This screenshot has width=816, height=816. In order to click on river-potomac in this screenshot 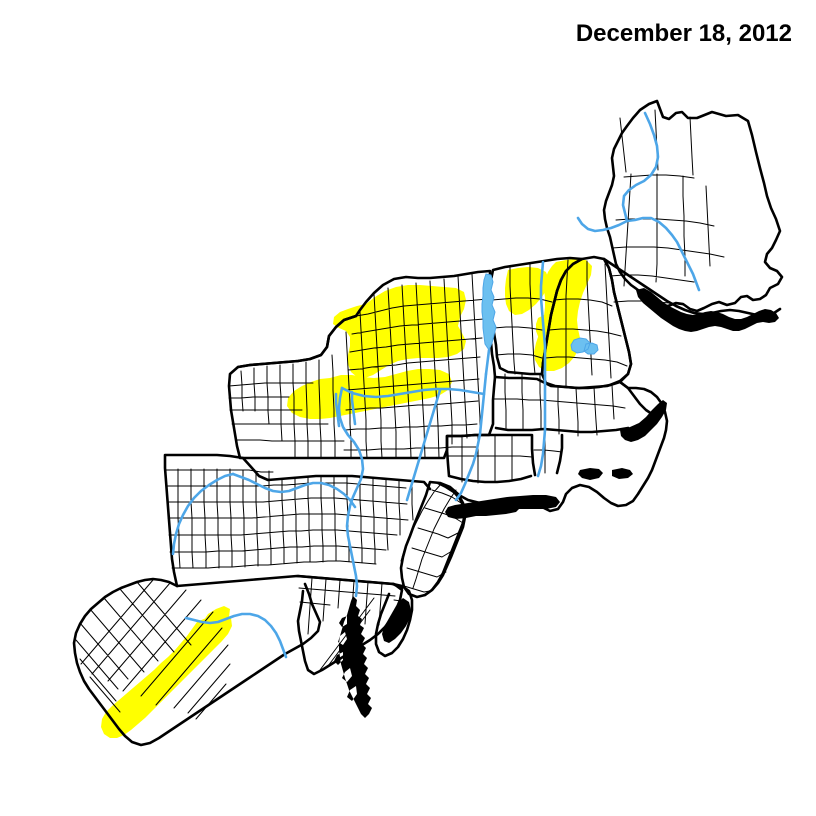, I will do `click(236, 635)`.